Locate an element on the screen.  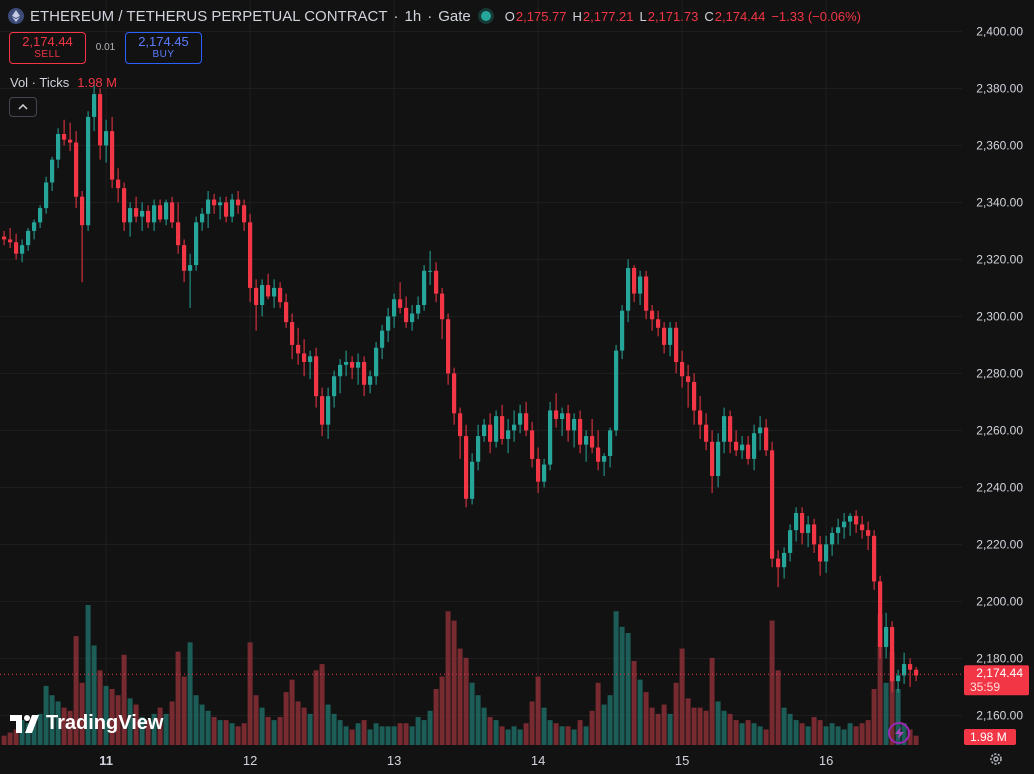
open-label: O is located at coordinates (509, 16).